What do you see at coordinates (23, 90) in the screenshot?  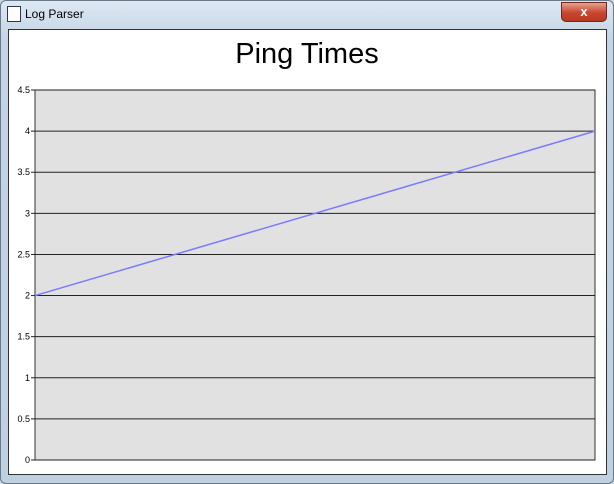 I see `y-tick-label: 4.5` at bounding box center [23, 90].